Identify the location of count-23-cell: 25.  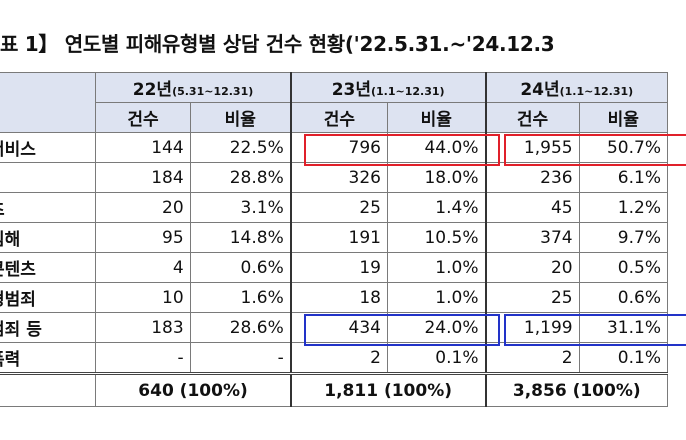
(338, 207).